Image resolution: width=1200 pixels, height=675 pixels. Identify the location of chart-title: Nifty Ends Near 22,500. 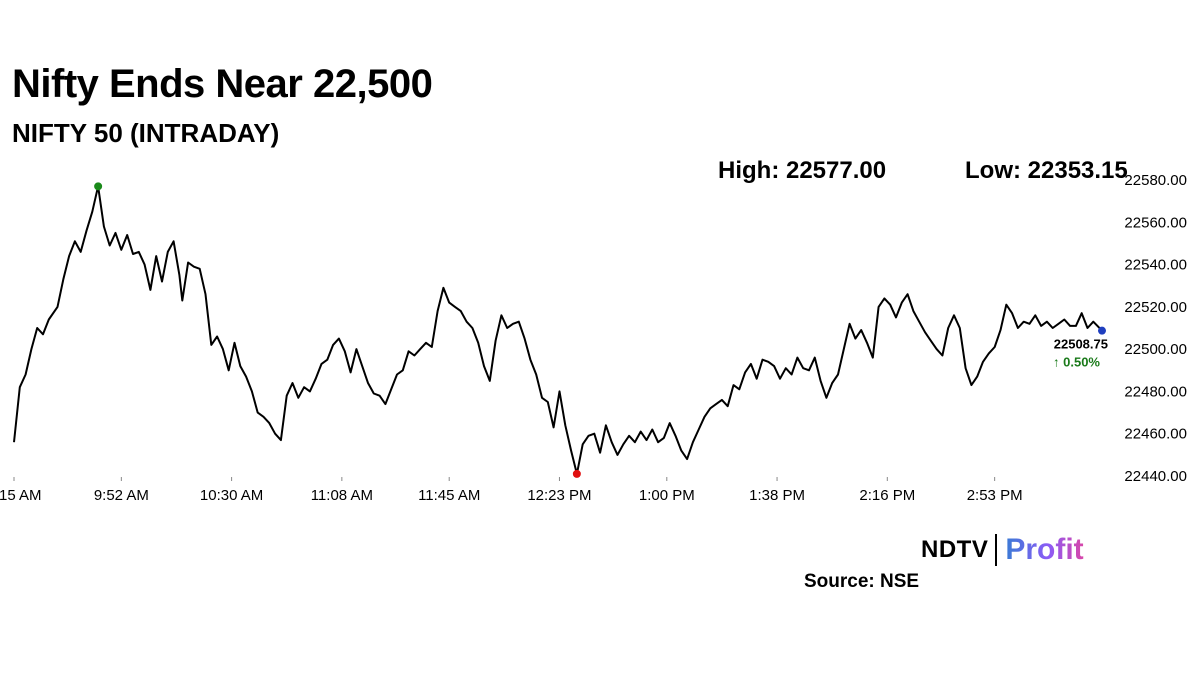
(222, 84).